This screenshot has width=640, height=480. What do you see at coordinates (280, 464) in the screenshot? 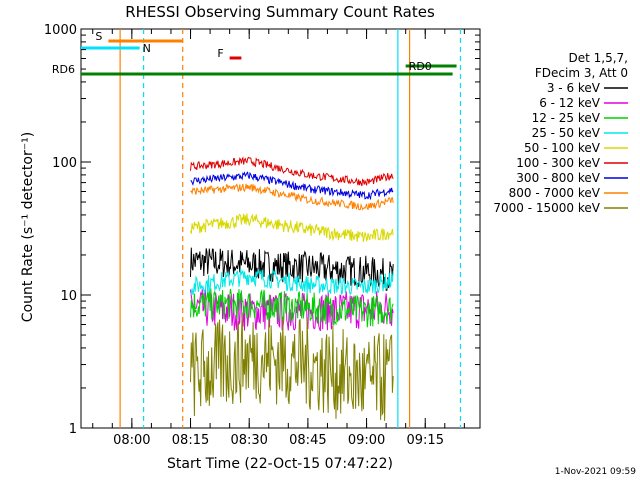
I see `x-axis-label: Start Time (22-Oct-15 07:47:22)` at bounding box center [280, 464].